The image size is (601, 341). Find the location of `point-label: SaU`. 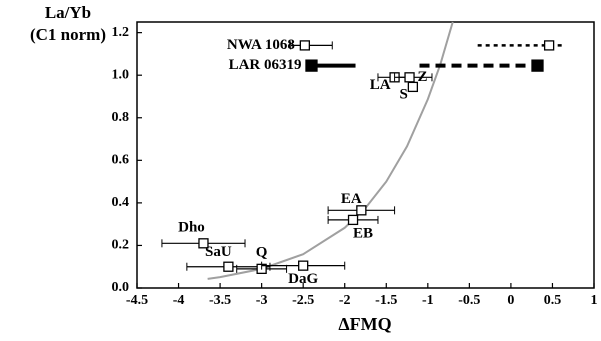

point-label: SaU is located at coordinates (218, 252).